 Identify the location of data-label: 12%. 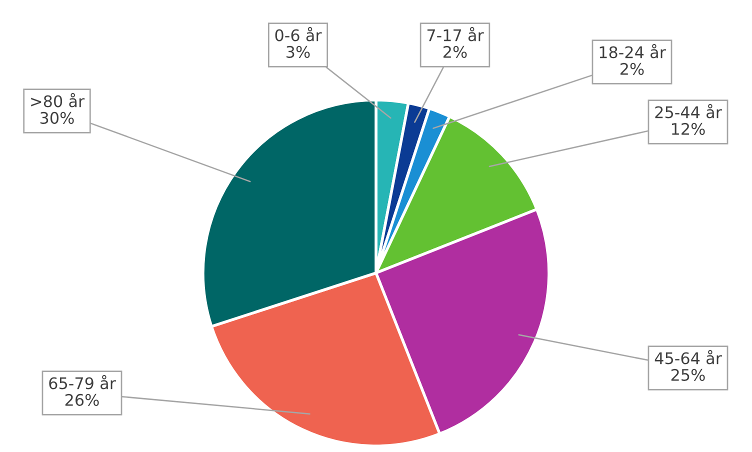
(688, 128).